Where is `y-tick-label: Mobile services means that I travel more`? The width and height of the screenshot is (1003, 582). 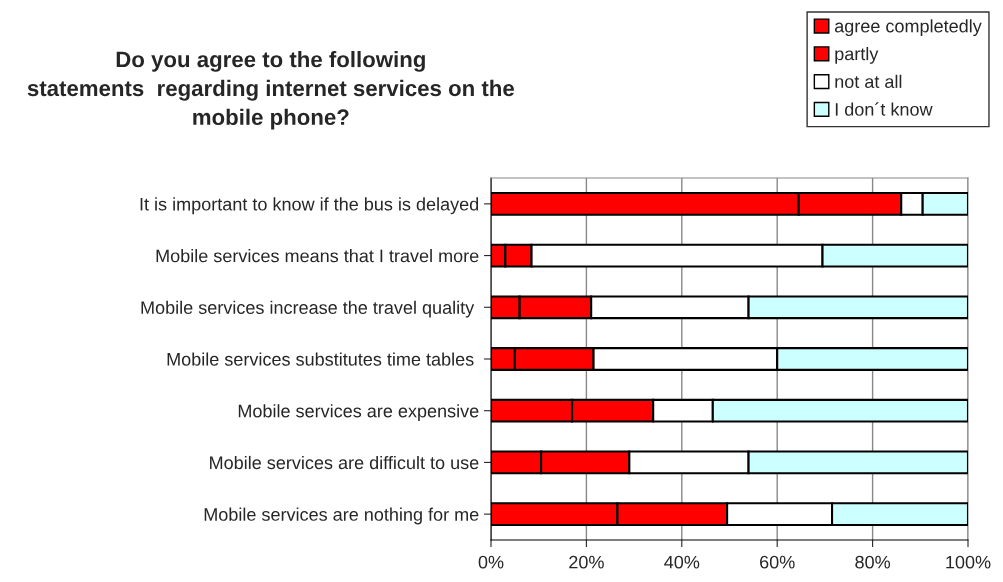
y-tick-label: Mobile services means that I travel more is located at coordinates (317, 256).